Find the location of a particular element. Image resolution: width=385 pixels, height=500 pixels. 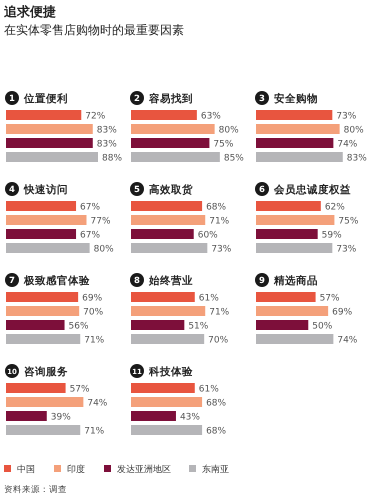

data-label: 72% is located at coordinates (95, 117).